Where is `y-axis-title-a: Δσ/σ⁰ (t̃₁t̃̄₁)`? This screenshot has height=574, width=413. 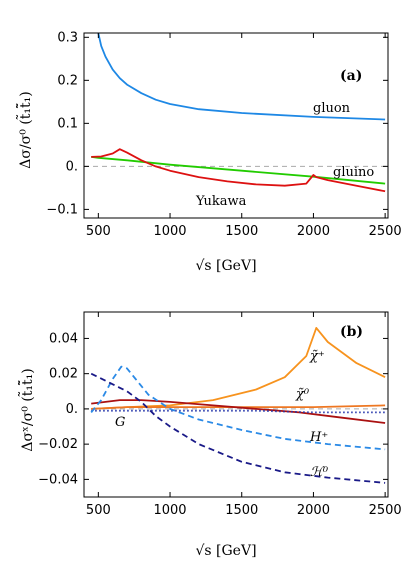 y-axis-title-a: Δσ/σ⁰ (t̃₁t̃̄₁) is located at coordinates (24, 129).